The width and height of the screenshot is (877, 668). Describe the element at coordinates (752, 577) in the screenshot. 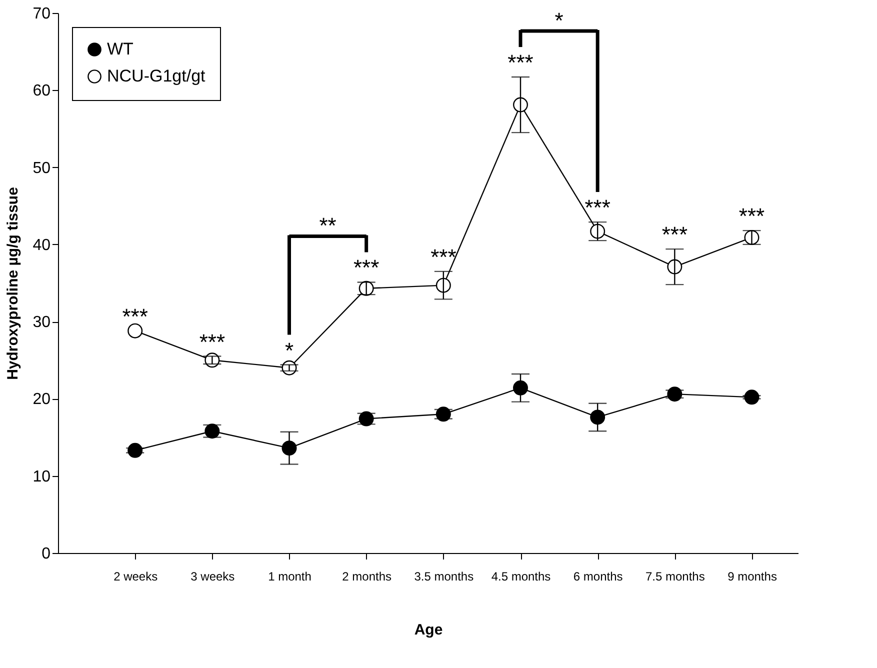

I see `x-tick-label: 9 months` at that location.